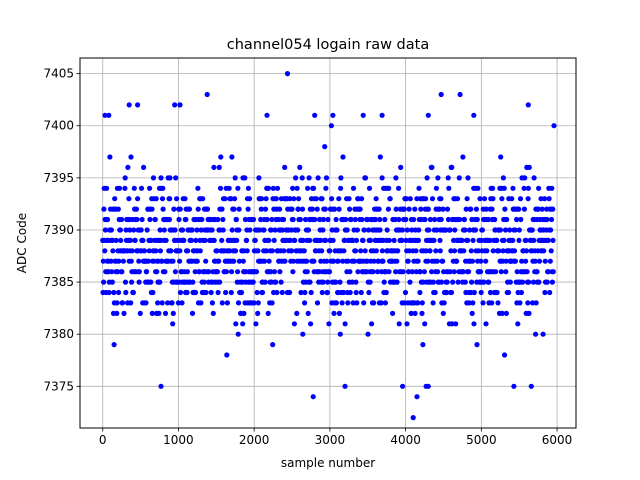 The image size is (640, 480). I want to click on y-tick-label: 7405, so click(58, 74).